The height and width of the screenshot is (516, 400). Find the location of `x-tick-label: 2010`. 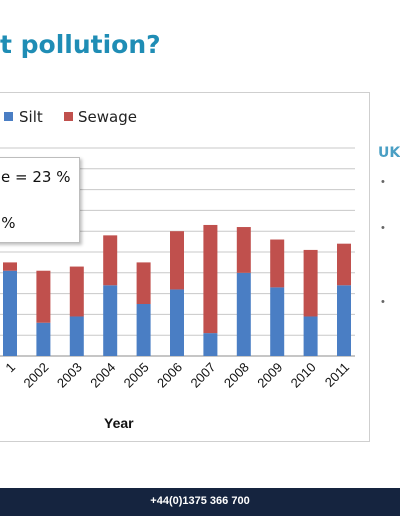

x-tick-label: 2010 is located at coordinates (303, 375).